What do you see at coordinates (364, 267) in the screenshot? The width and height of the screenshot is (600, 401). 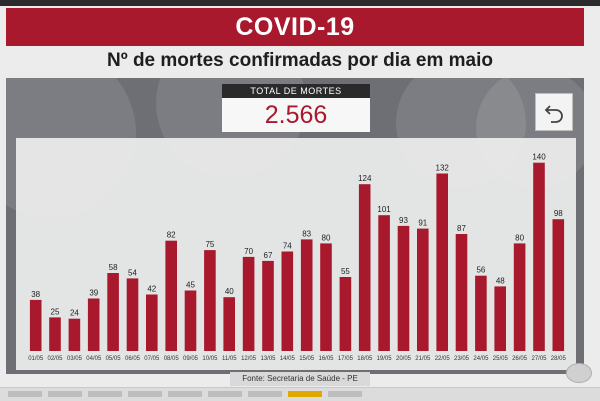 I see `bar-18/05` at bounding box center [364, 267].